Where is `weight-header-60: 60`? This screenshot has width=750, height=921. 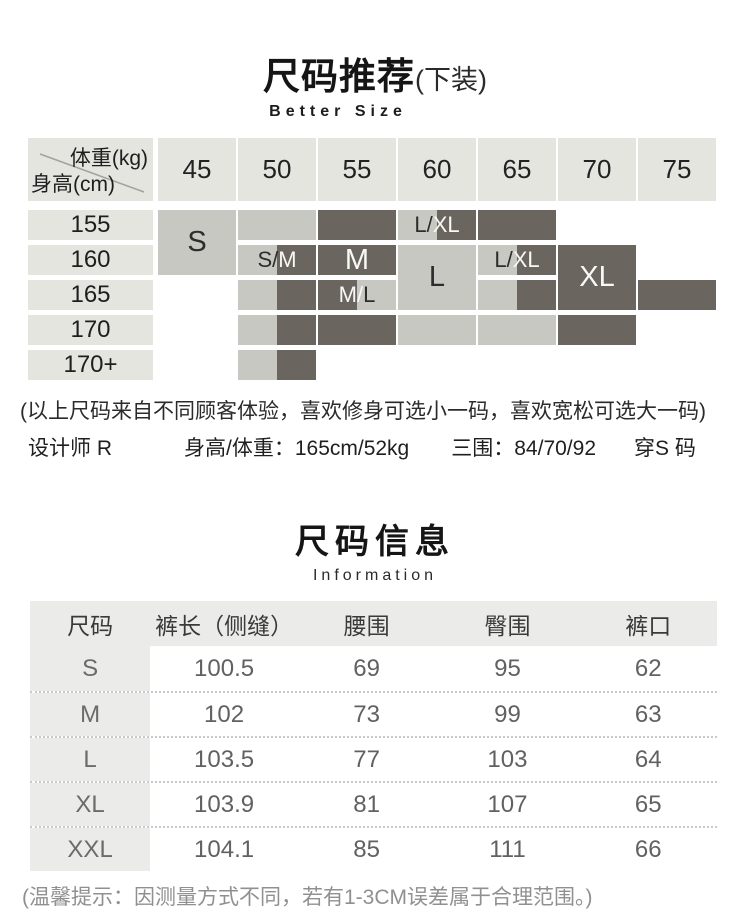
weight-header-60: 60 is located at coordinates (437, 169).